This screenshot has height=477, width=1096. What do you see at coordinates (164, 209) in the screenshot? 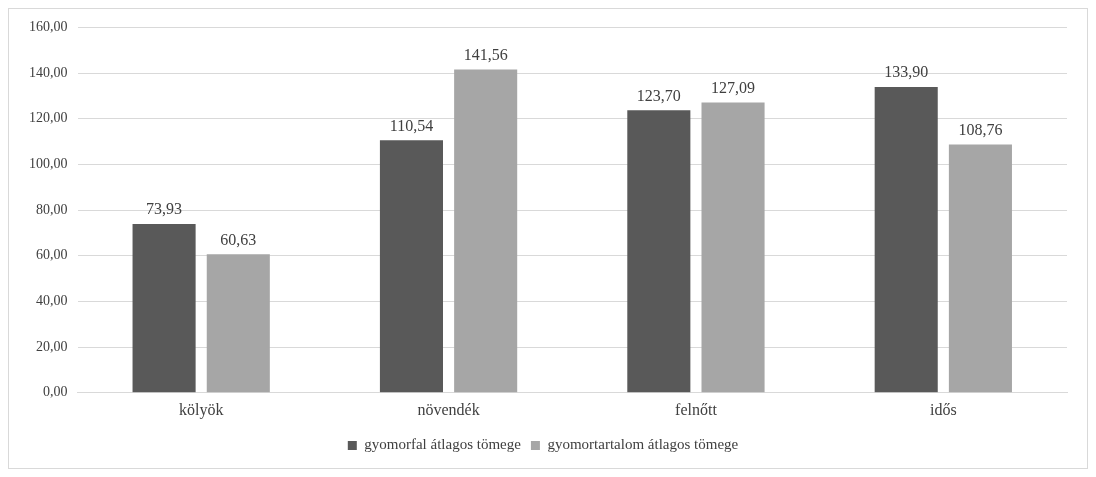
I see `data-label: 73,93` at bounding box center [164, 209].